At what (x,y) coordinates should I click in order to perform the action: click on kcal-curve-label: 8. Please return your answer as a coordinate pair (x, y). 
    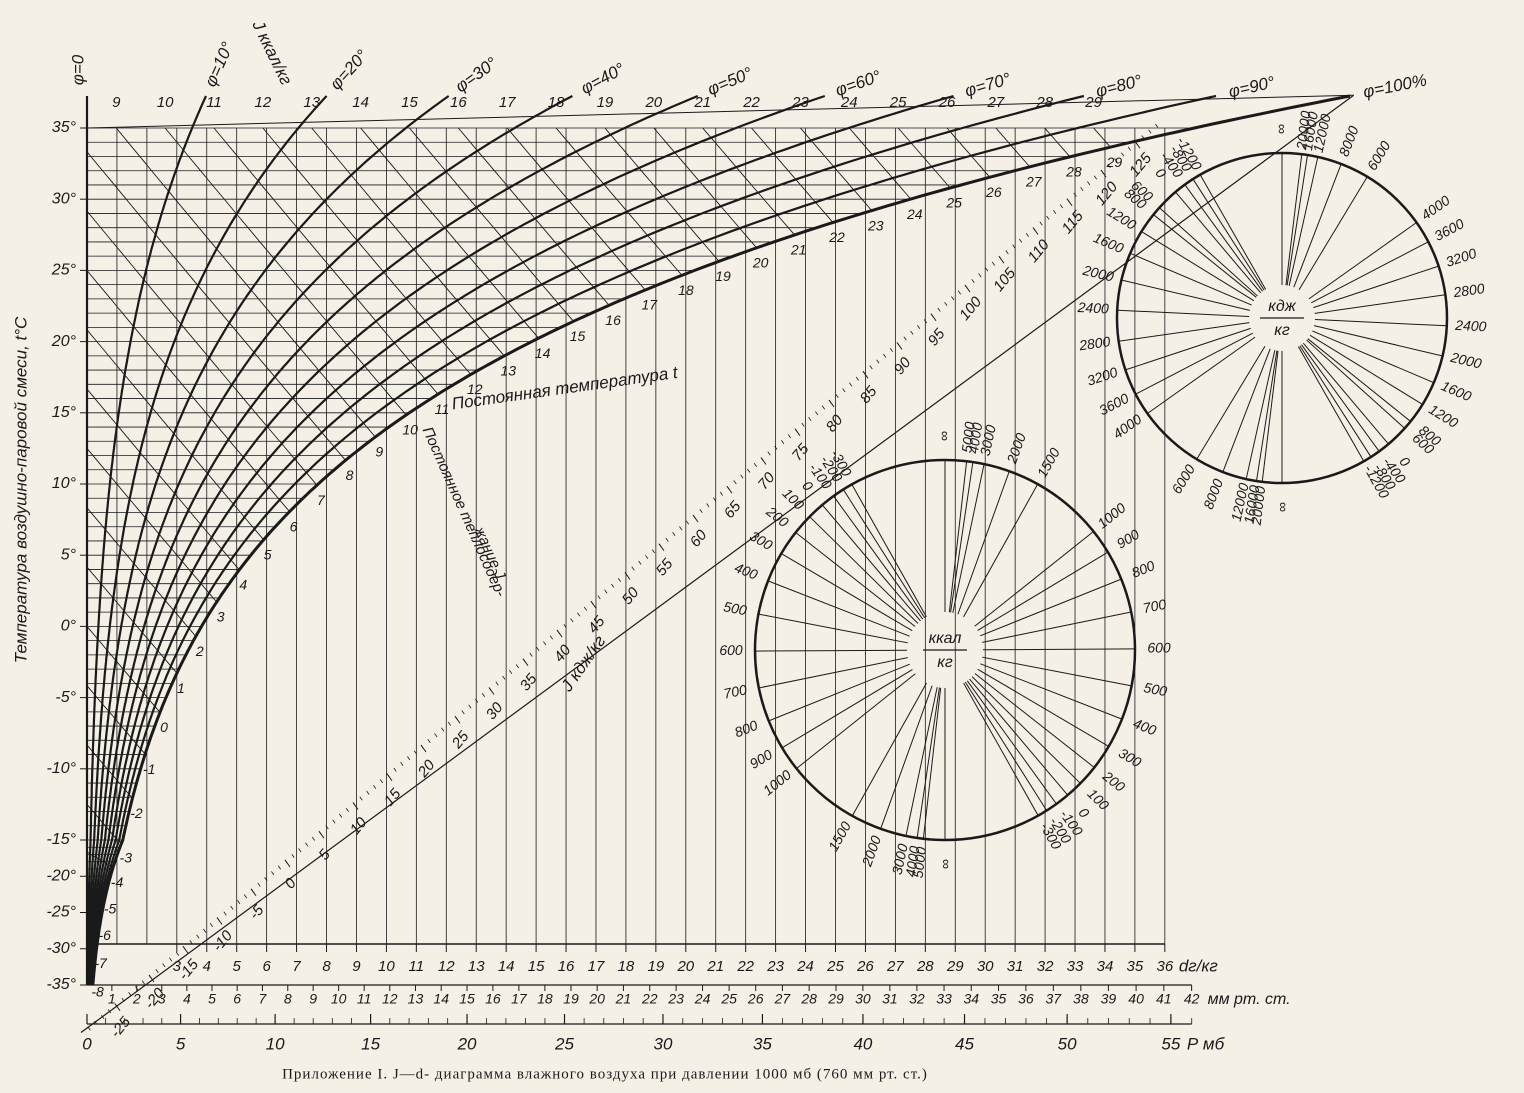
    Looking at the image, I should click on (350, 475).